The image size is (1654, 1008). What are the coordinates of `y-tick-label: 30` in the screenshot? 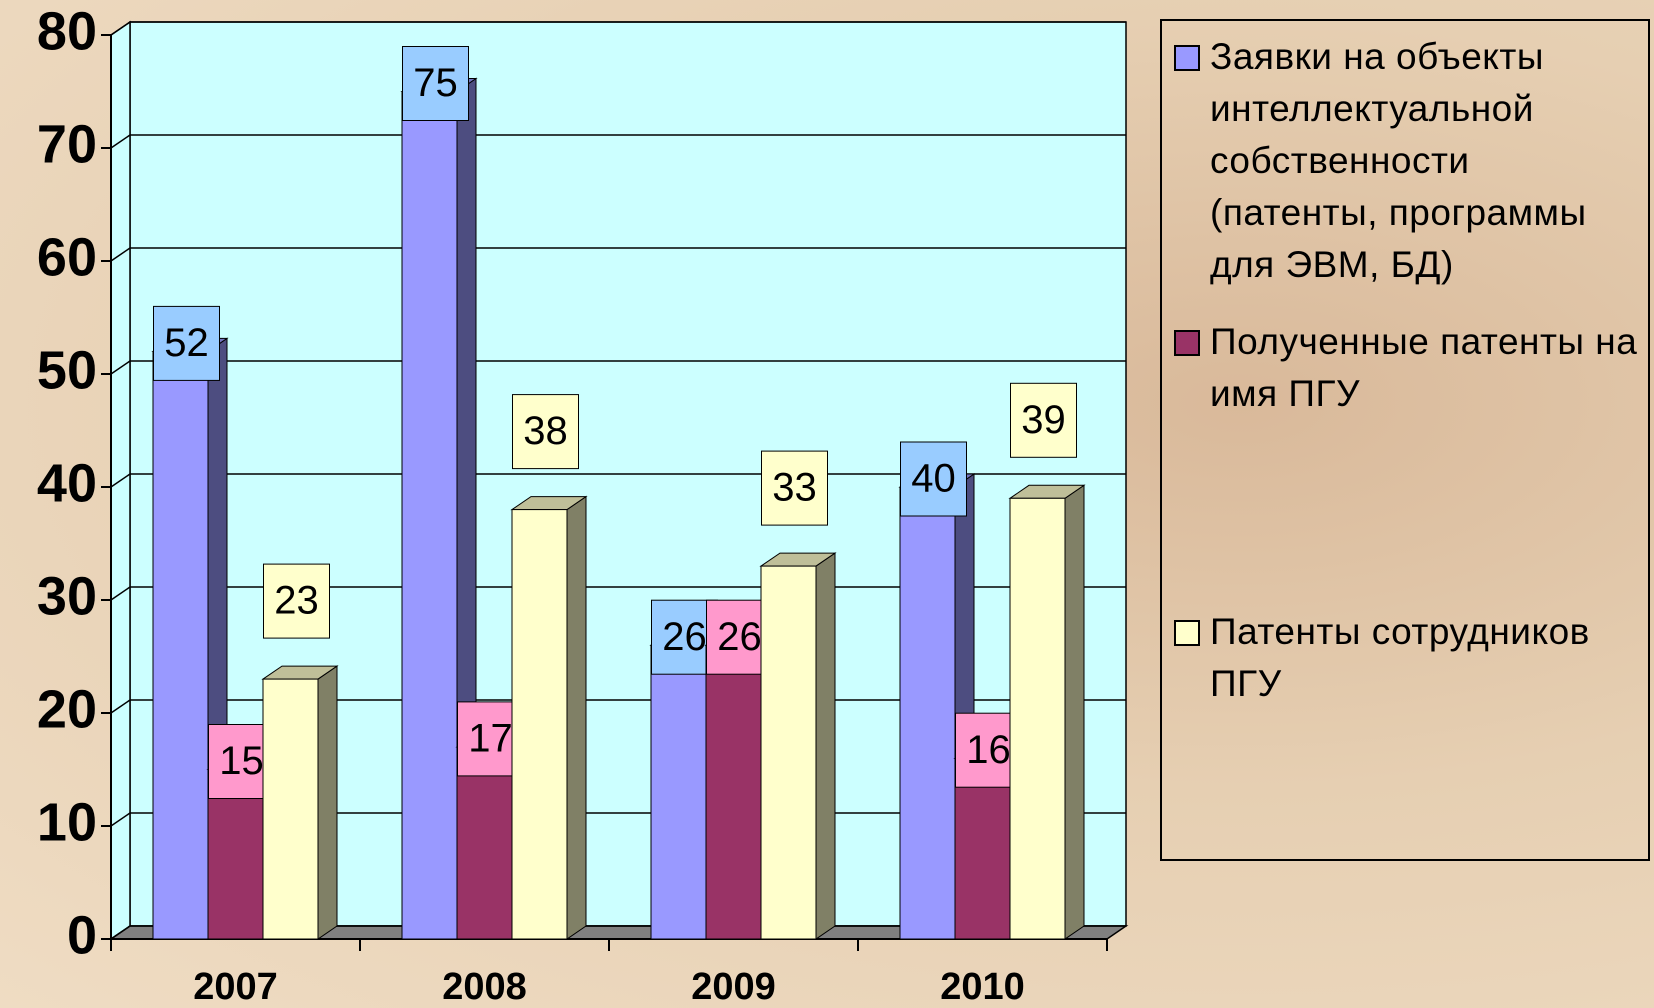 It's located at (67, 596).